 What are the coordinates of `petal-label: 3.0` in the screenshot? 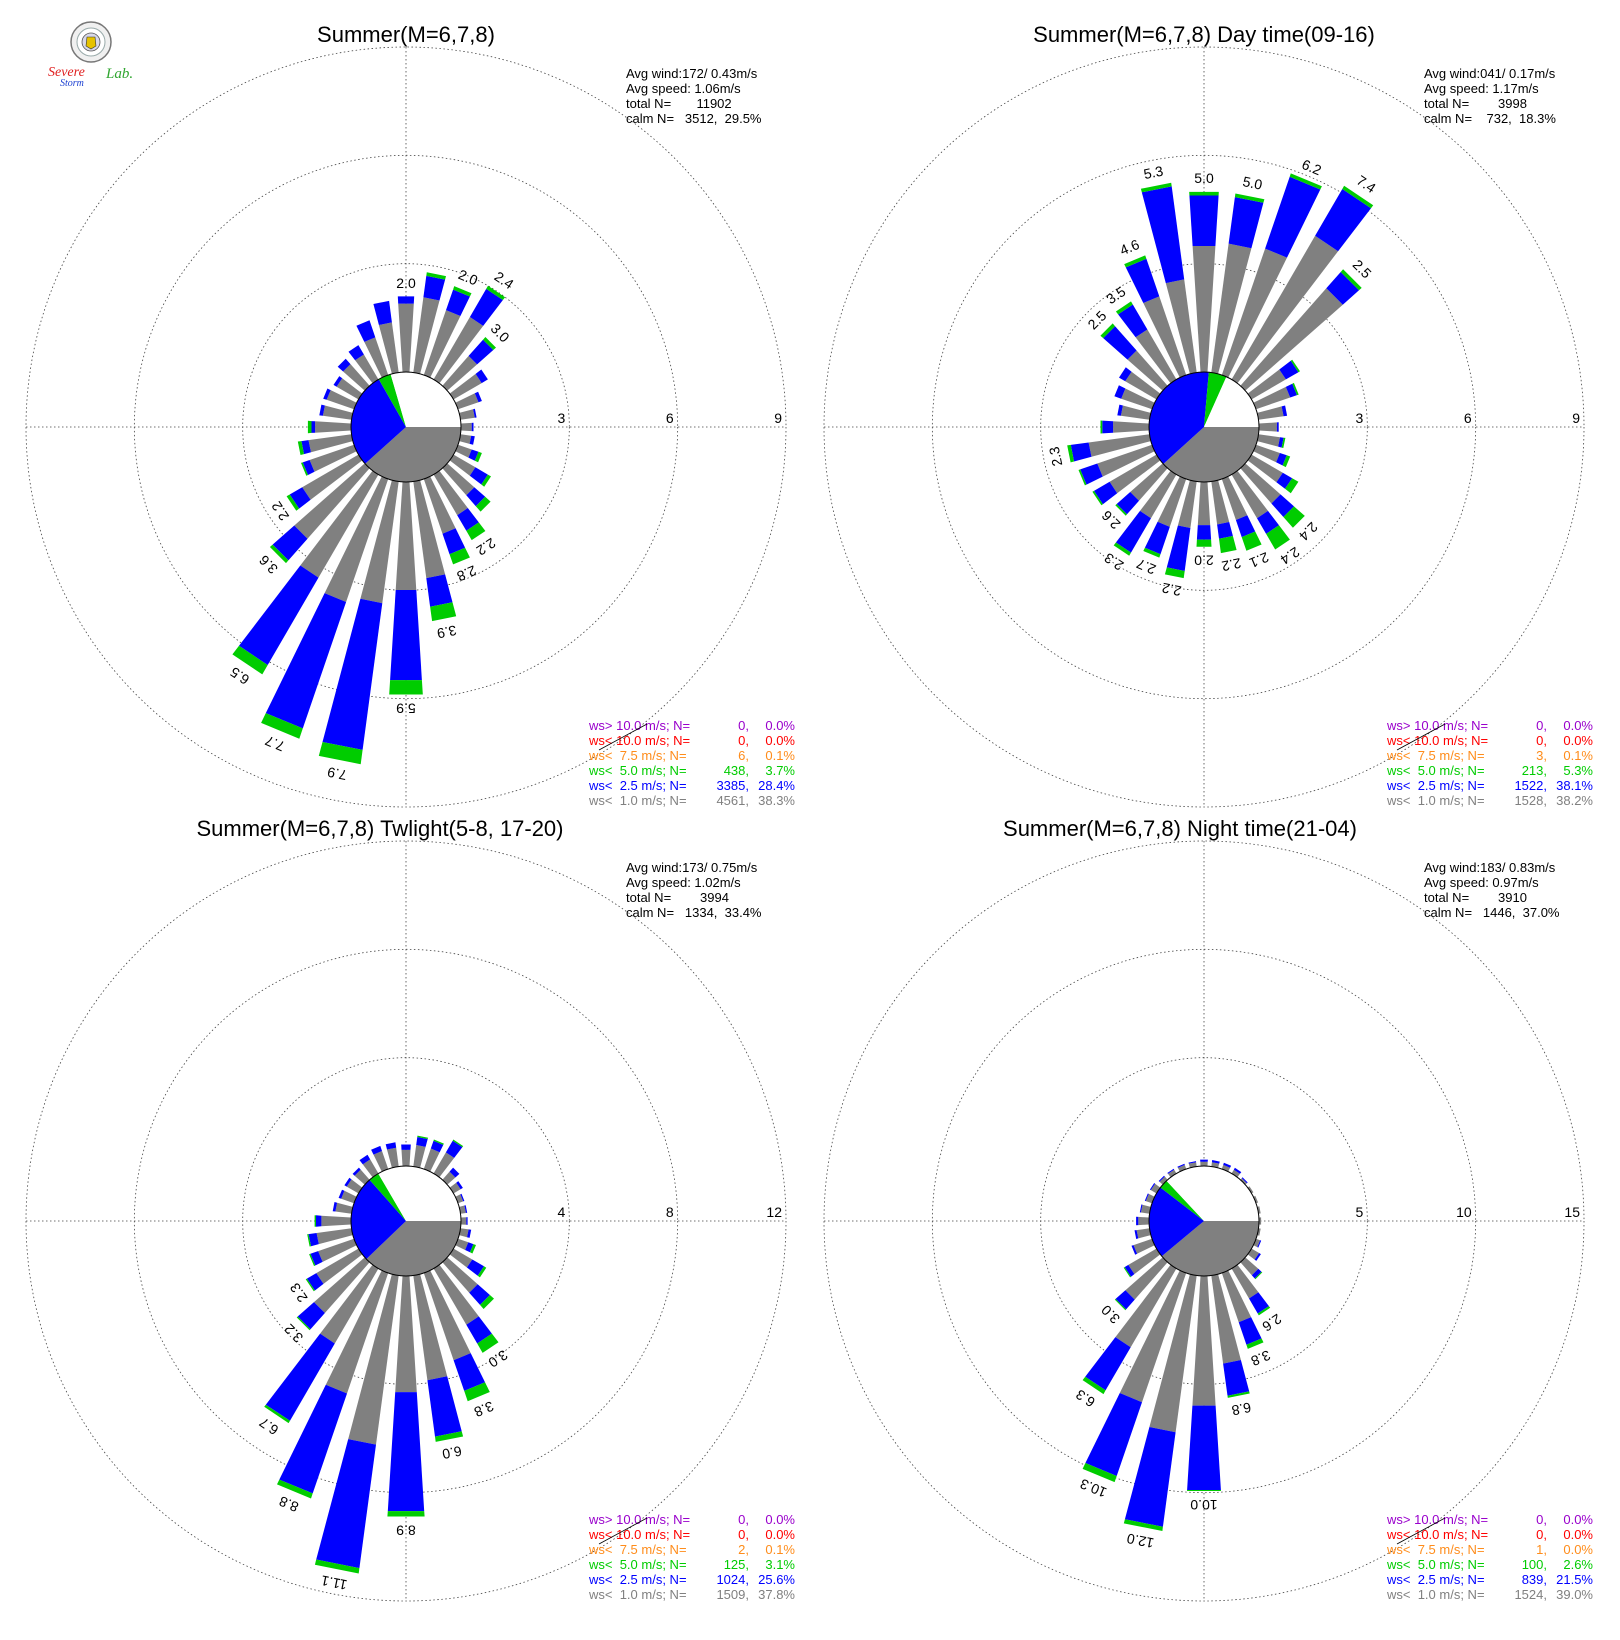 It's located at (500, 332).